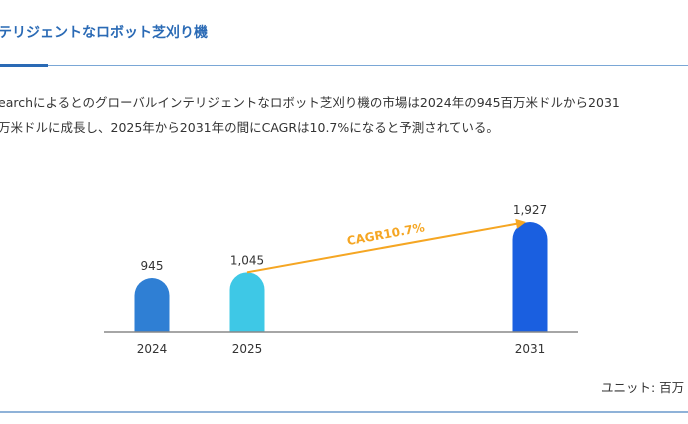  What do you see at coordinates (530, 210) in the screenshot?
I see `value-label: 1,927` at bounding box center [530, 210].